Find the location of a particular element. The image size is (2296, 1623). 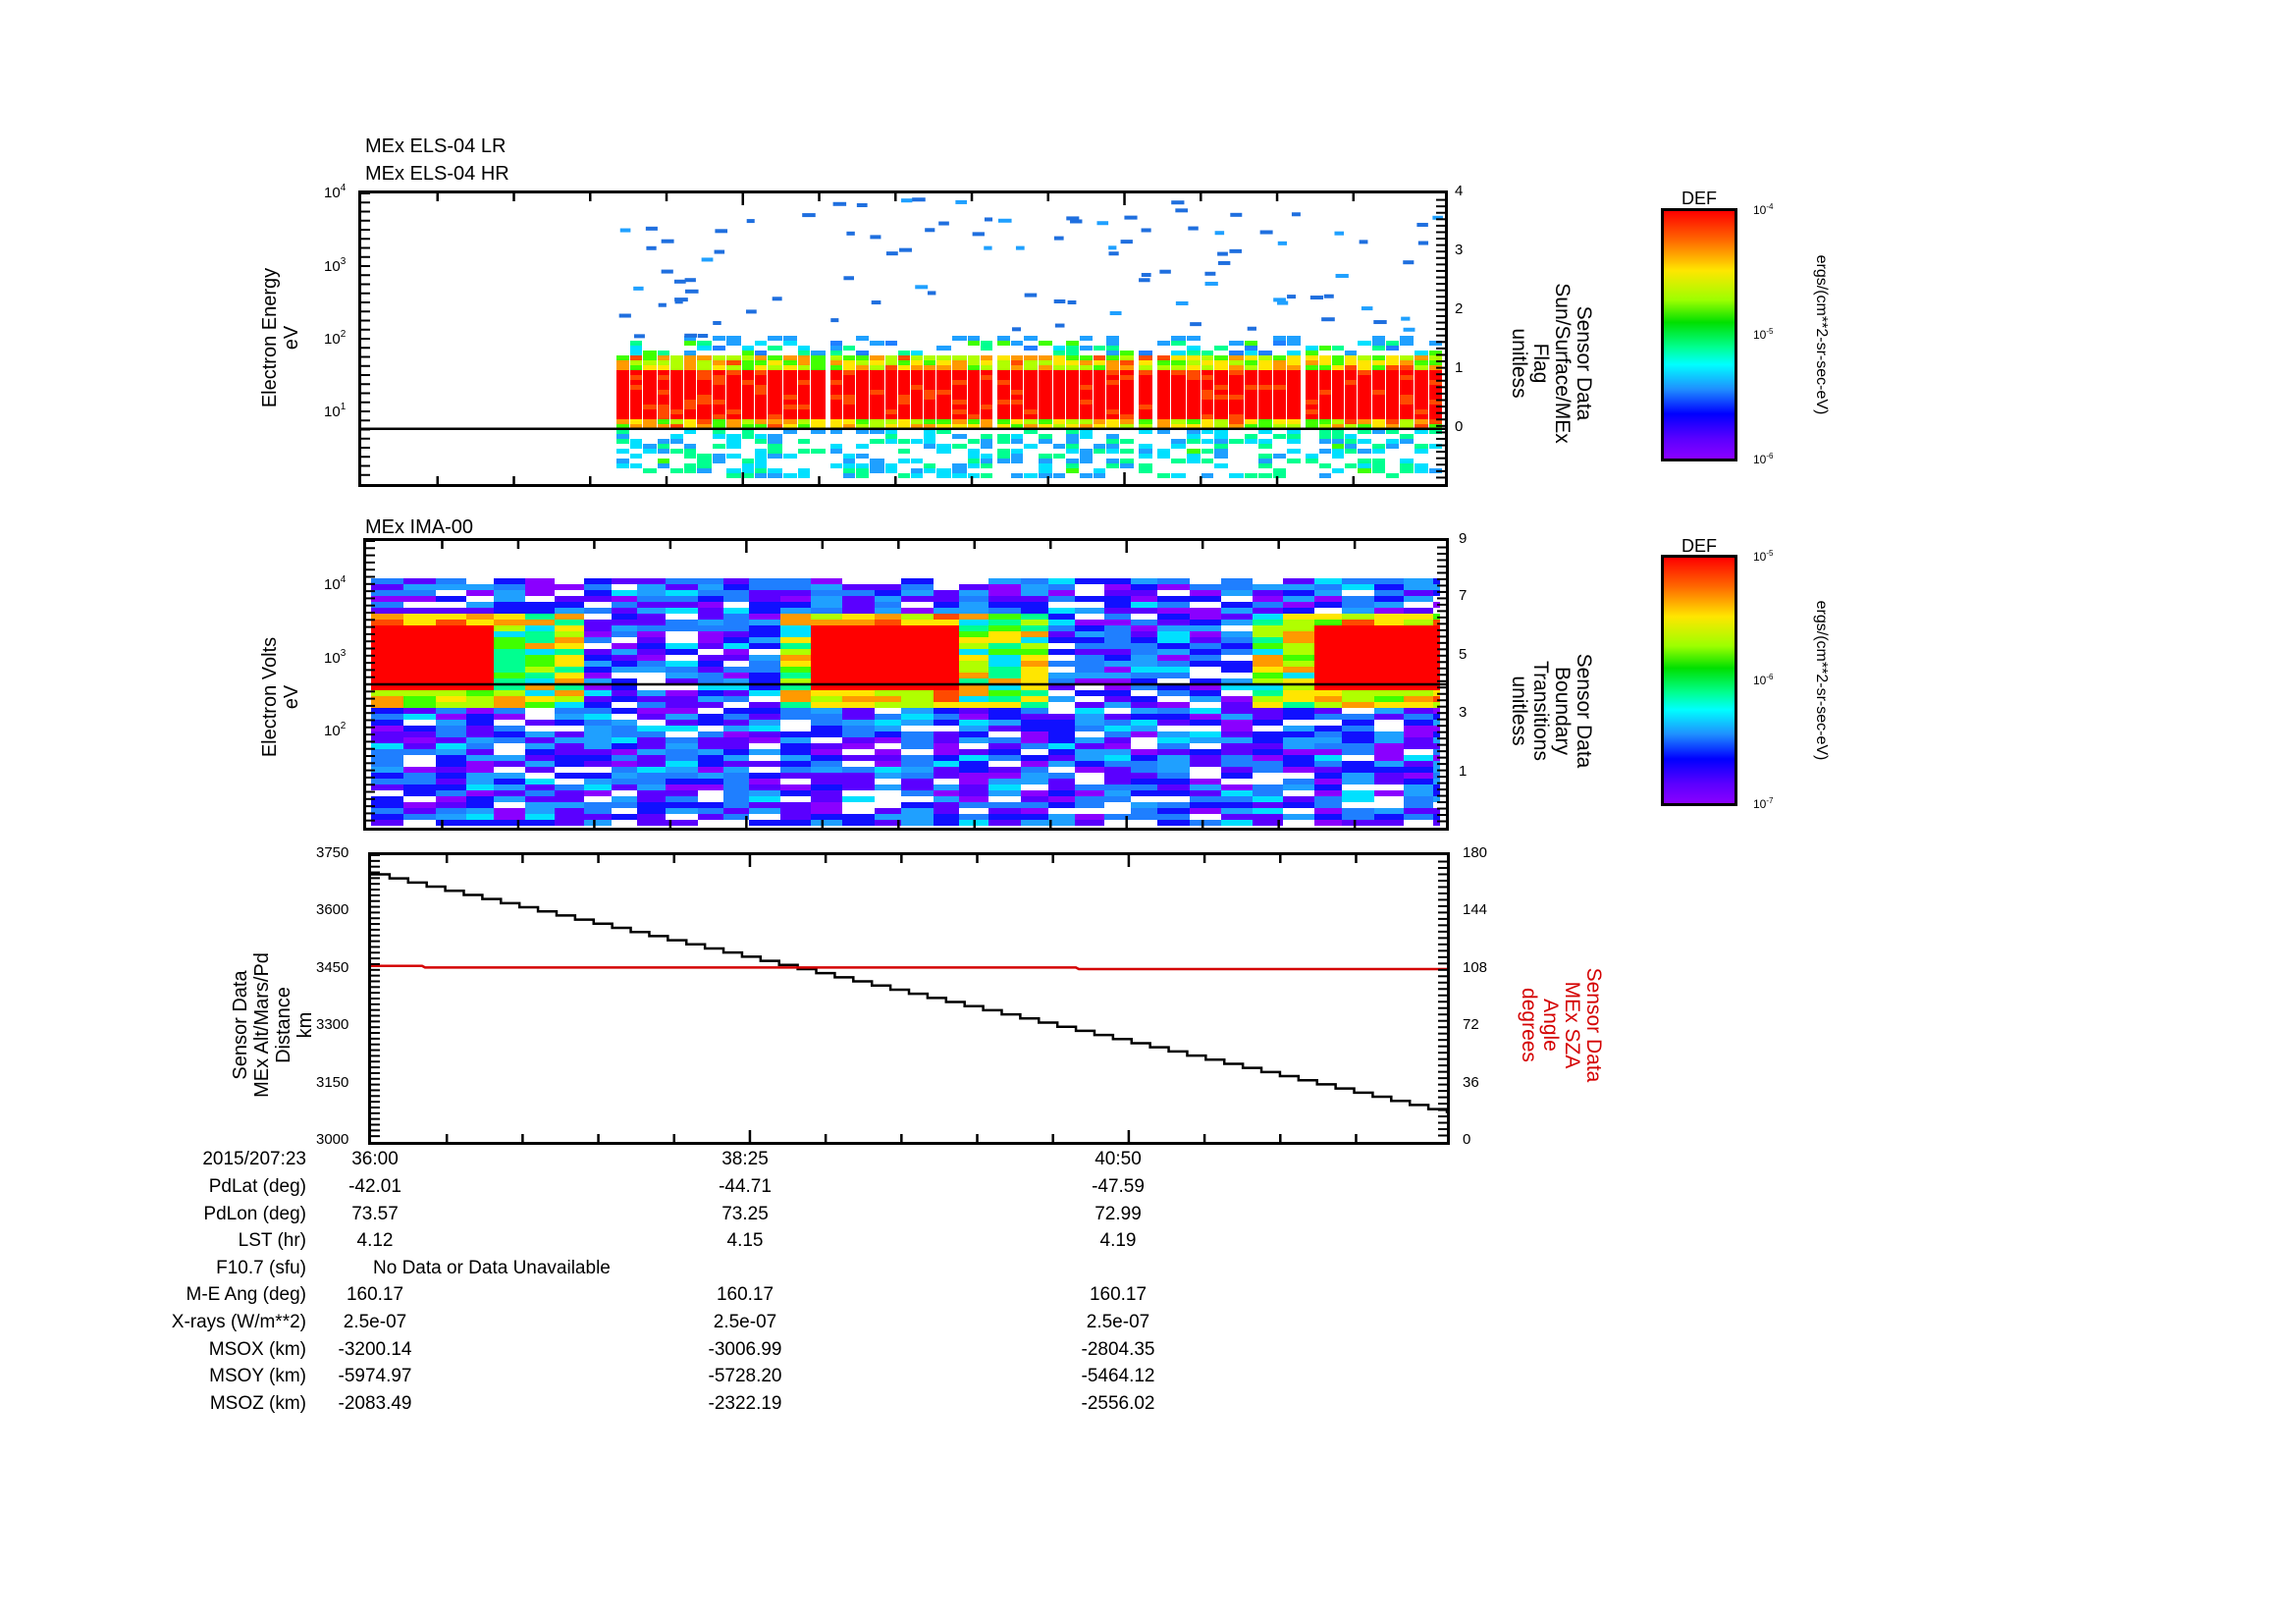

ima-colorbar-unit: ergs/(cm**2-sr-sec-eV) is located at coordinates (1821, 680).